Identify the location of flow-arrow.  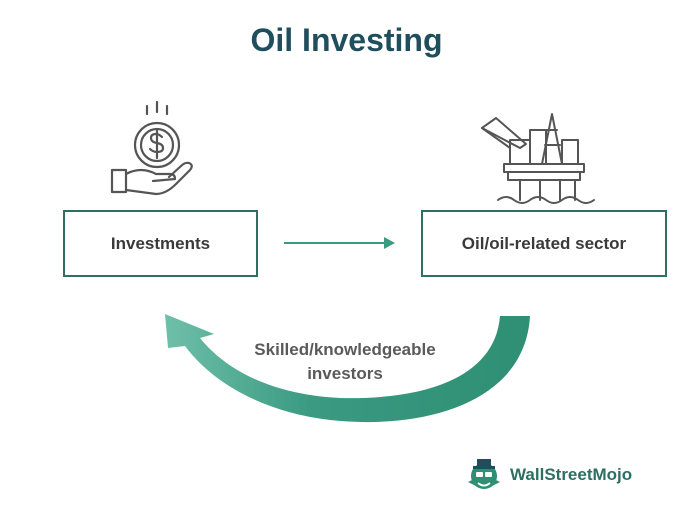
(339, 243).